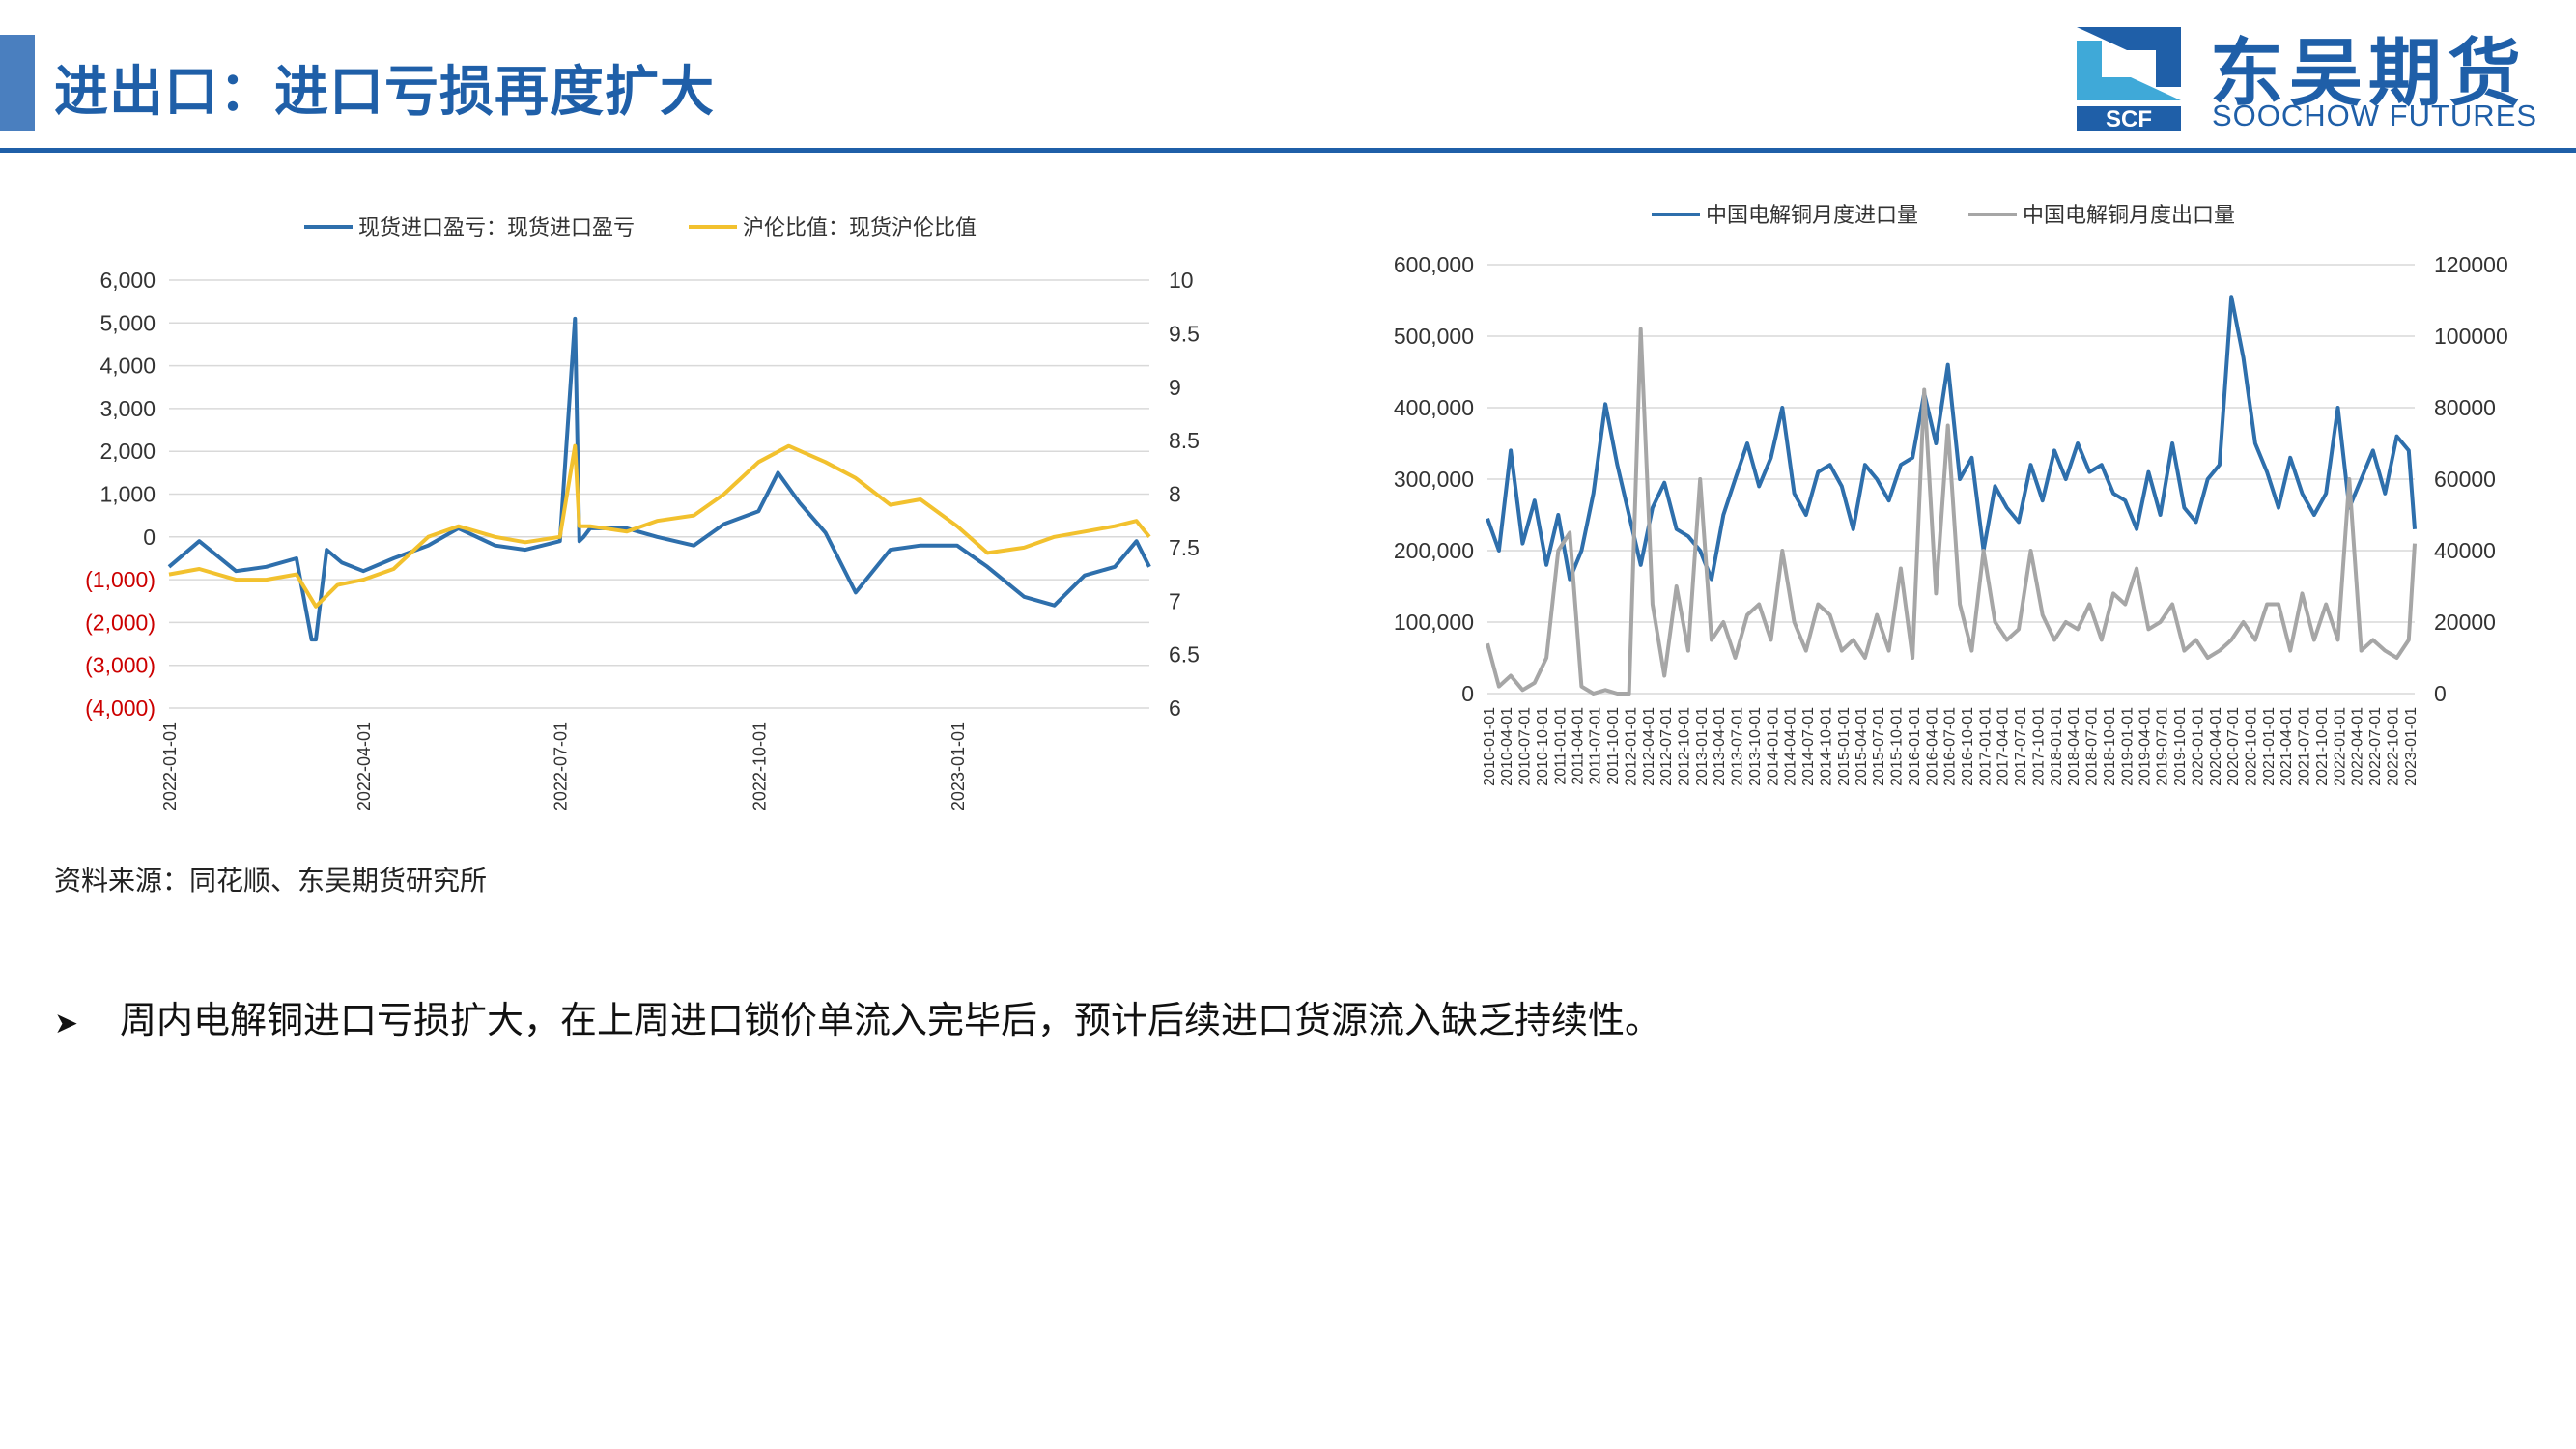  Describe the element at coordinates (1490, 746) in the screenshot. I see `x-tick-label: 2010-01-01` at that location.